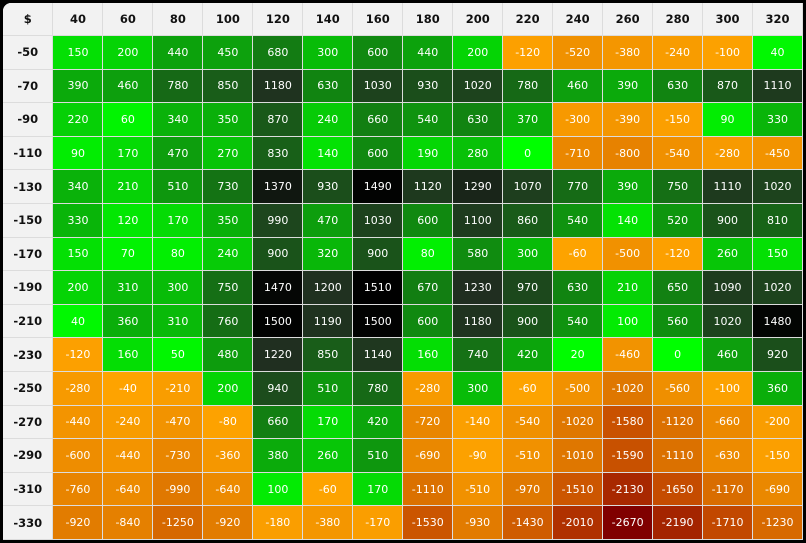 This screenshot has height=543, width=806. What do you see at coordinates (478, 422) in the screenshot?
I see `heatmap-cell: -140` at bounding box center [478, 422].